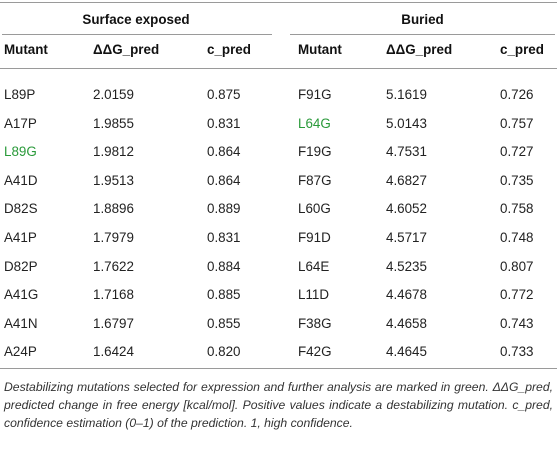  What do you see at coordinates (224, 208) in the screenshot?
I see `c-pred-cell-left: 0.889` at bounding box center [224, 208].